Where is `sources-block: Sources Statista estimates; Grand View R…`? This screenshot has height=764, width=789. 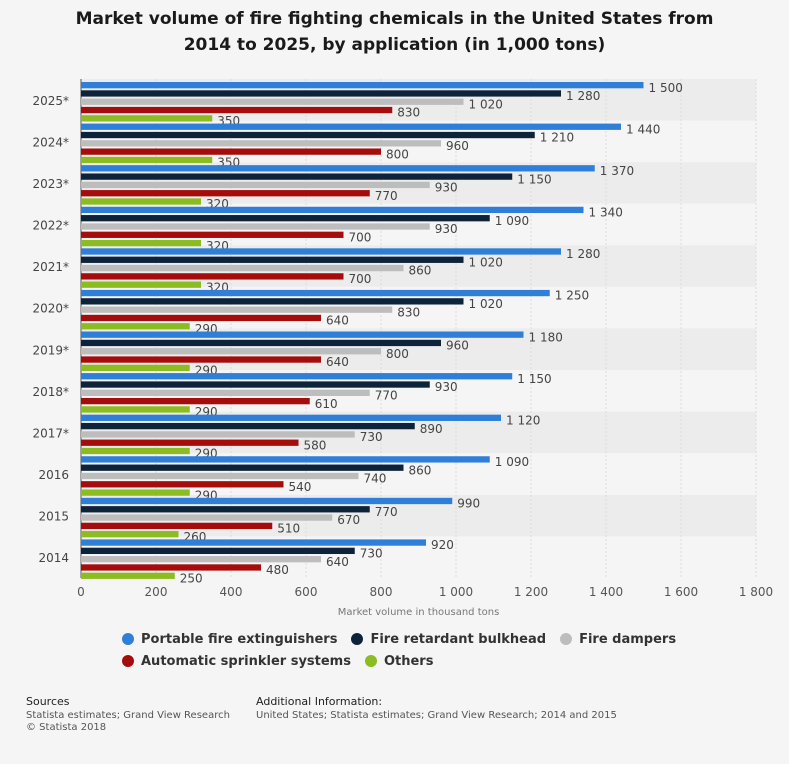
sources-block: Sources Statista estimates; Grand View R… is located at coordinates (128, 715).